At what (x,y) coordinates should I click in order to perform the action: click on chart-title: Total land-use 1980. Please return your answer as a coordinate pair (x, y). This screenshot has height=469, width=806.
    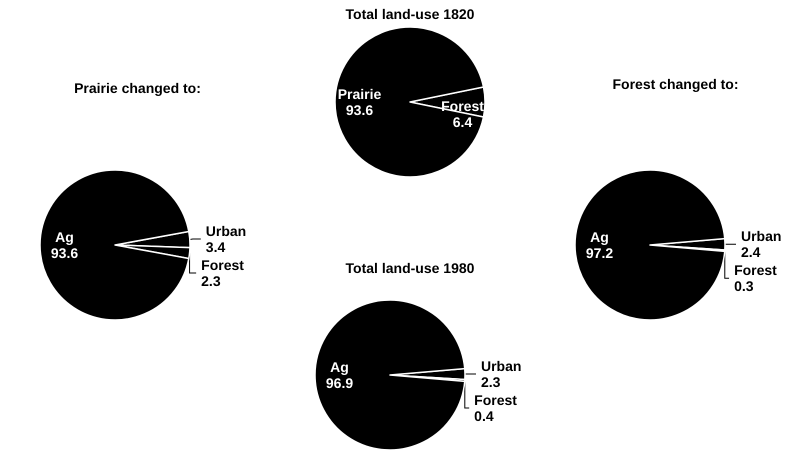
    Looking at the image, I should click on (410, 268).